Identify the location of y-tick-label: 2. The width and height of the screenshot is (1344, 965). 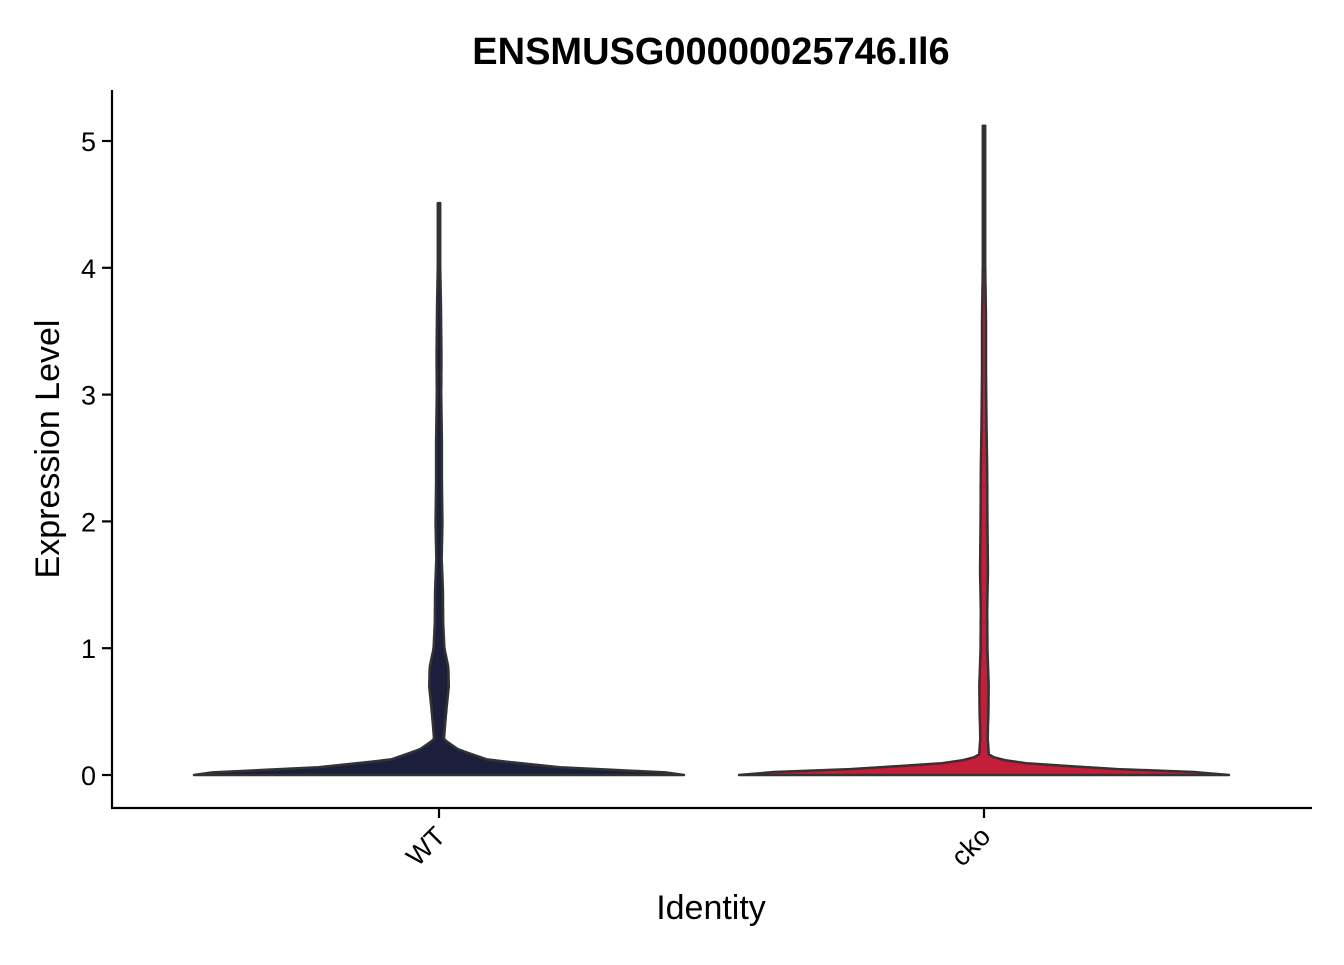
(88, 522).